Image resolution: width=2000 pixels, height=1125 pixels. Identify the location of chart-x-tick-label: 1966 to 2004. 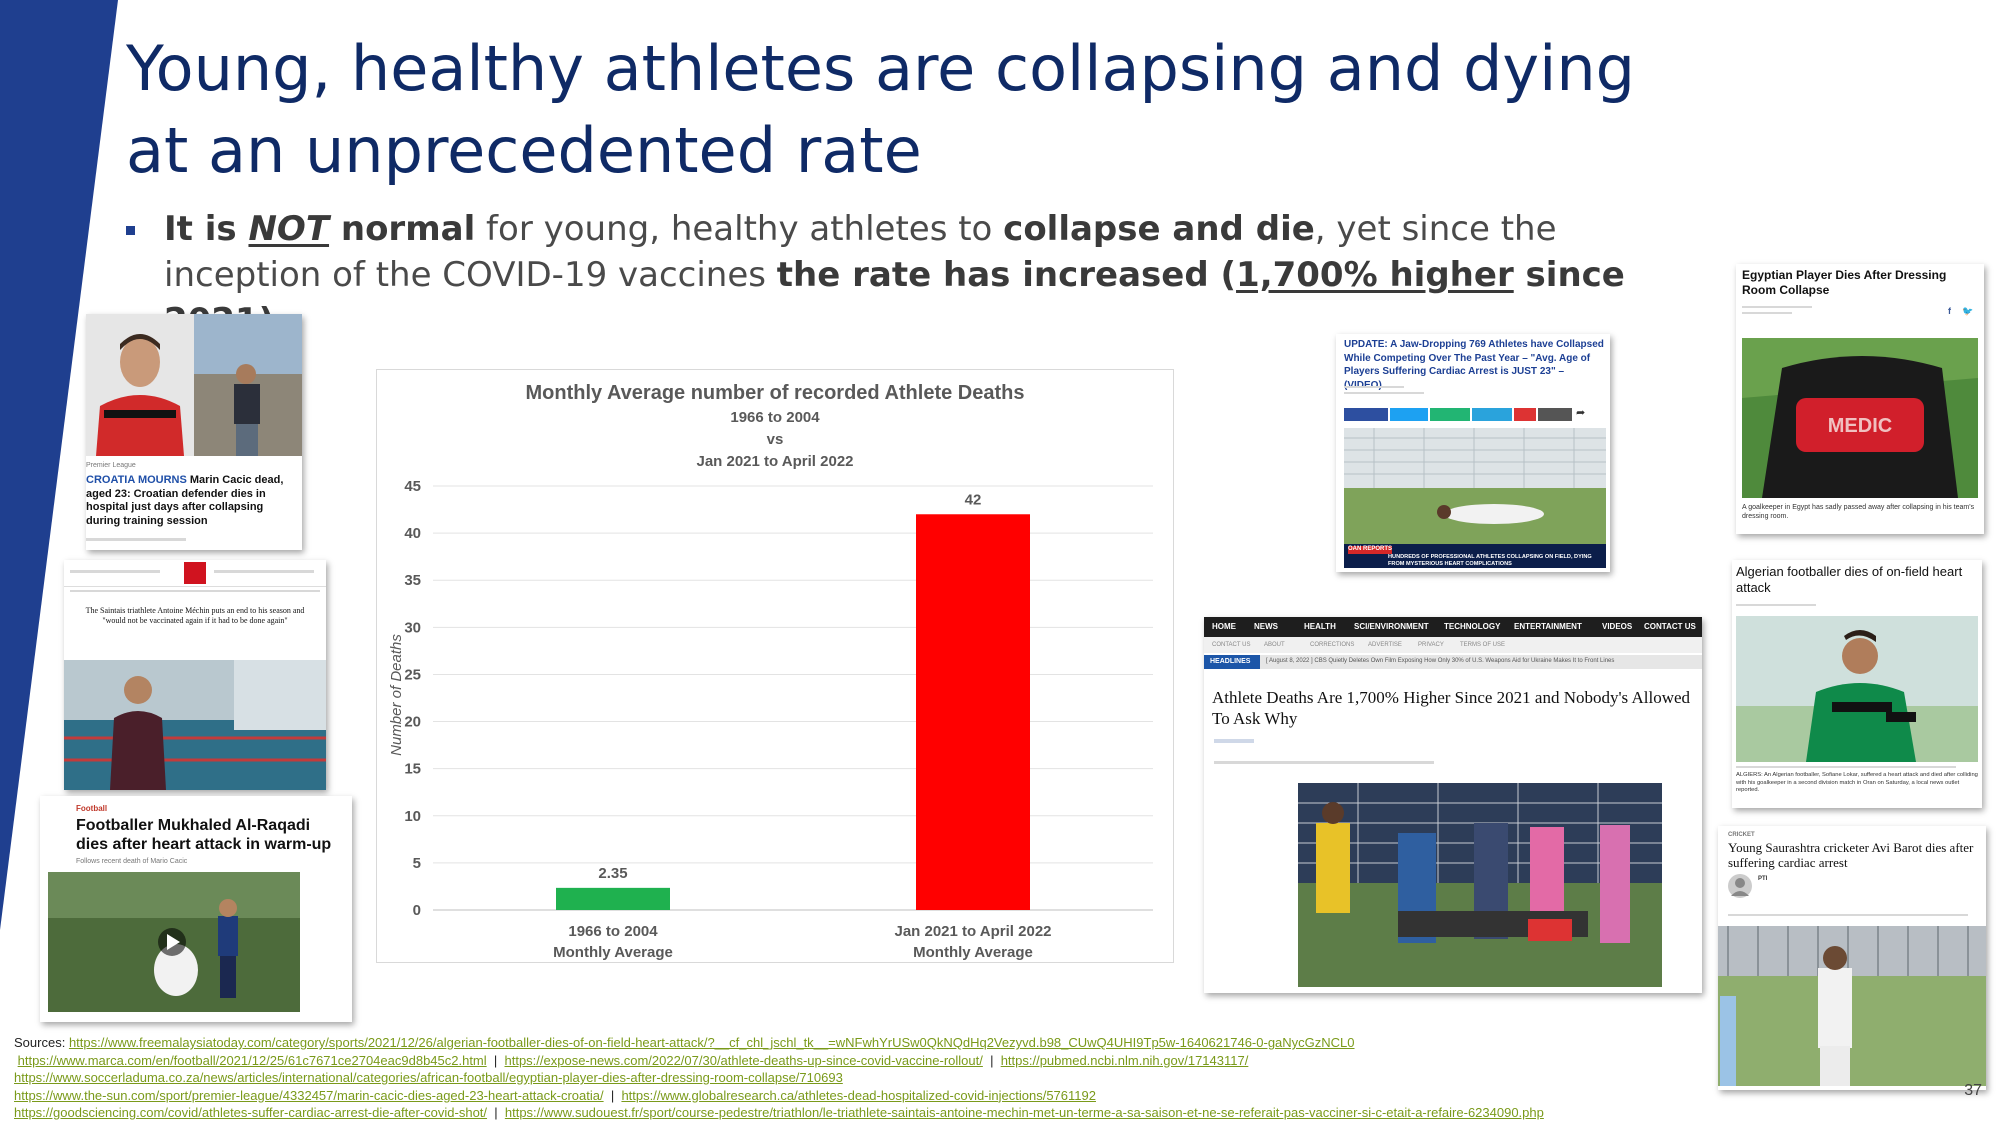
(613, 931).